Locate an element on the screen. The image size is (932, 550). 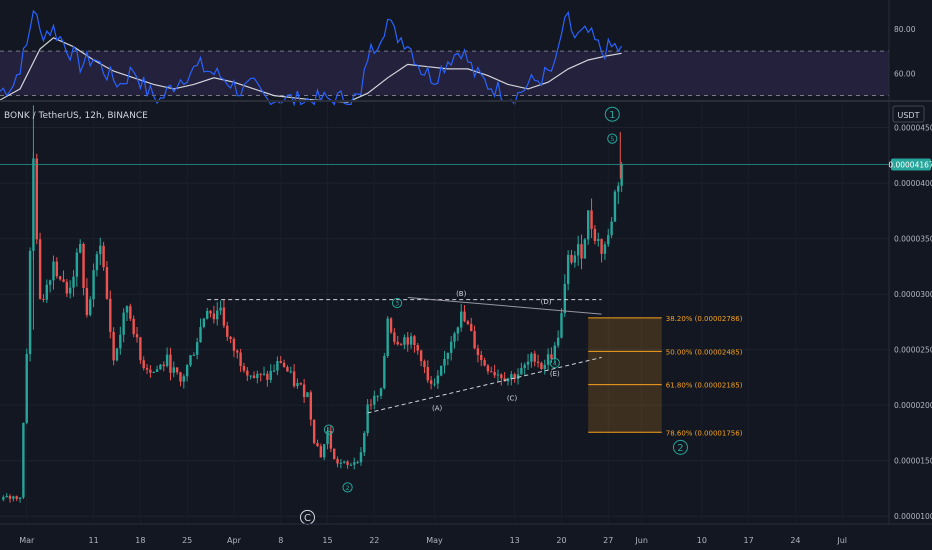
lower-trendline-line is located at coordinates (484, 385).